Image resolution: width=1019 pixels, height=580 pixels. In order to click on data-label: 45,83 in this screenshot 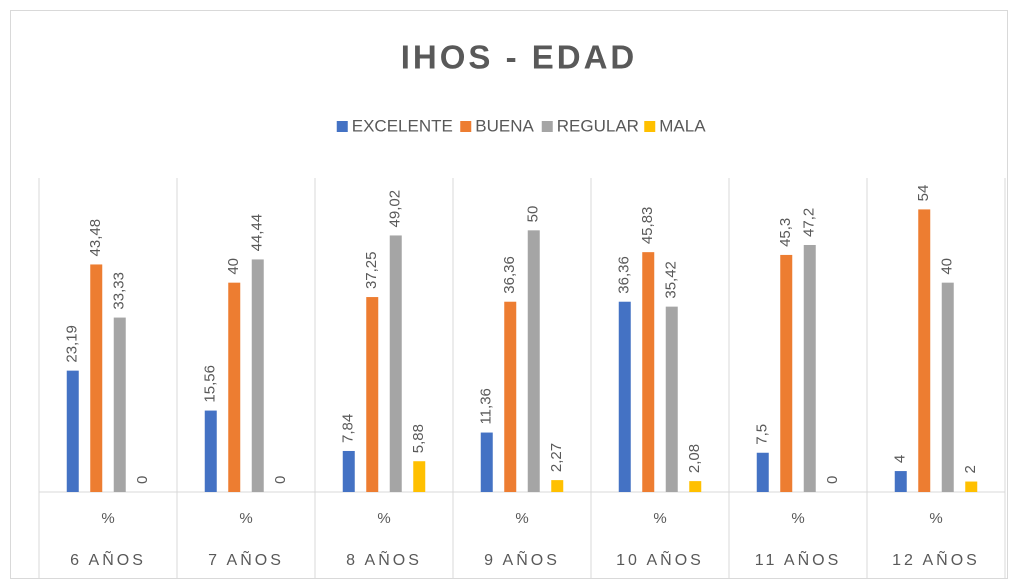, I will do `click(647, 226)`.